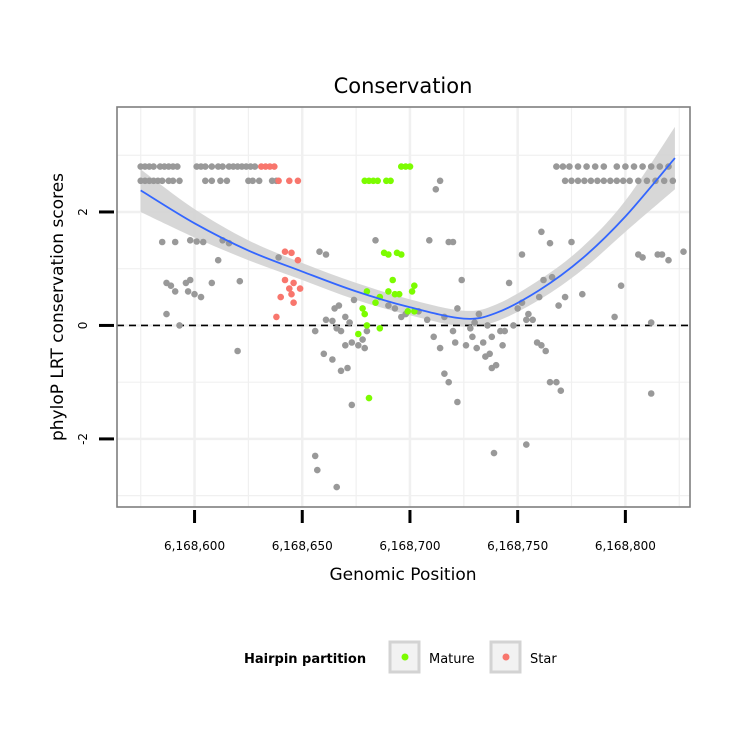 This screenshot has height=750, width=750. What do you see at coordinates (281, 242) in the screenshot?
I see `series-star` at bounding box center [281, 242].